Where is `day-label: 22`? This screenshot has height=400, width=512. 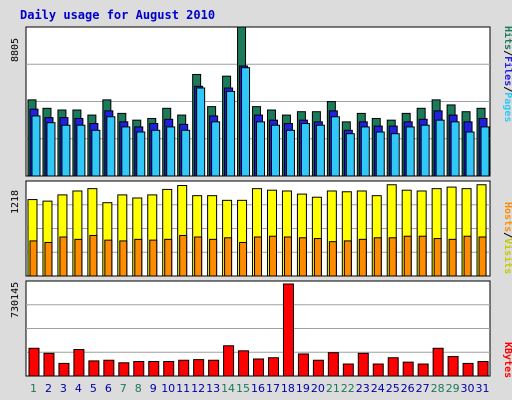 day-label: 22 is located at coordinates (348, 388).